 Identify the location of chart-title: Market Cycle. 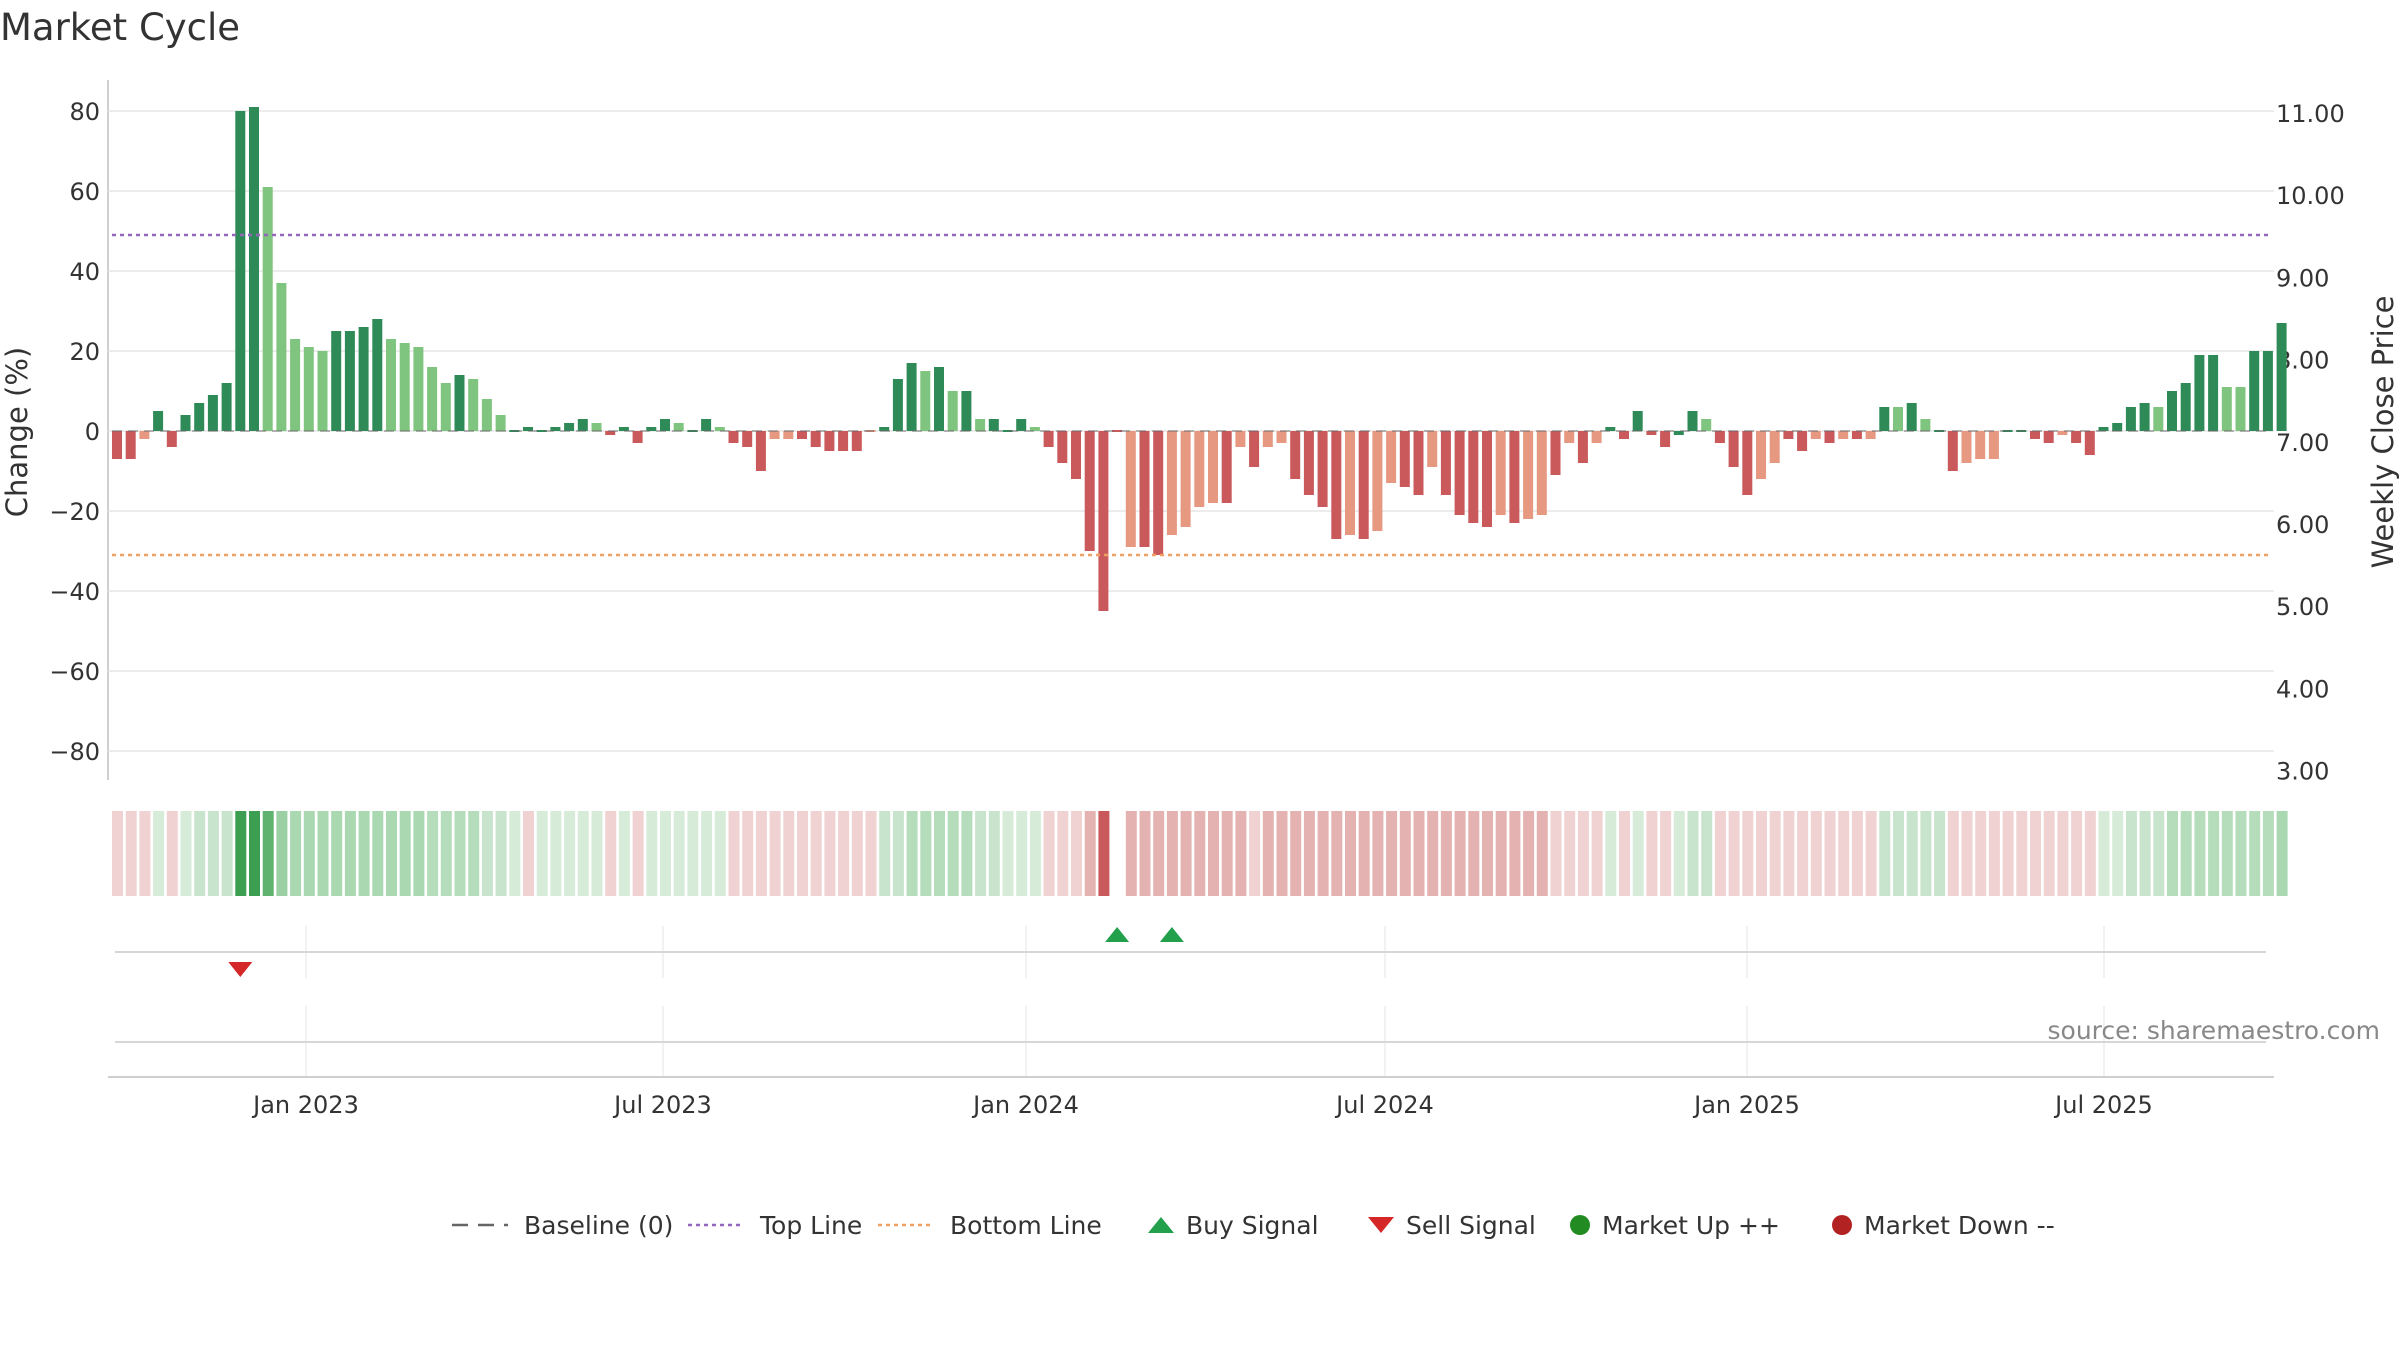
(120, 27).